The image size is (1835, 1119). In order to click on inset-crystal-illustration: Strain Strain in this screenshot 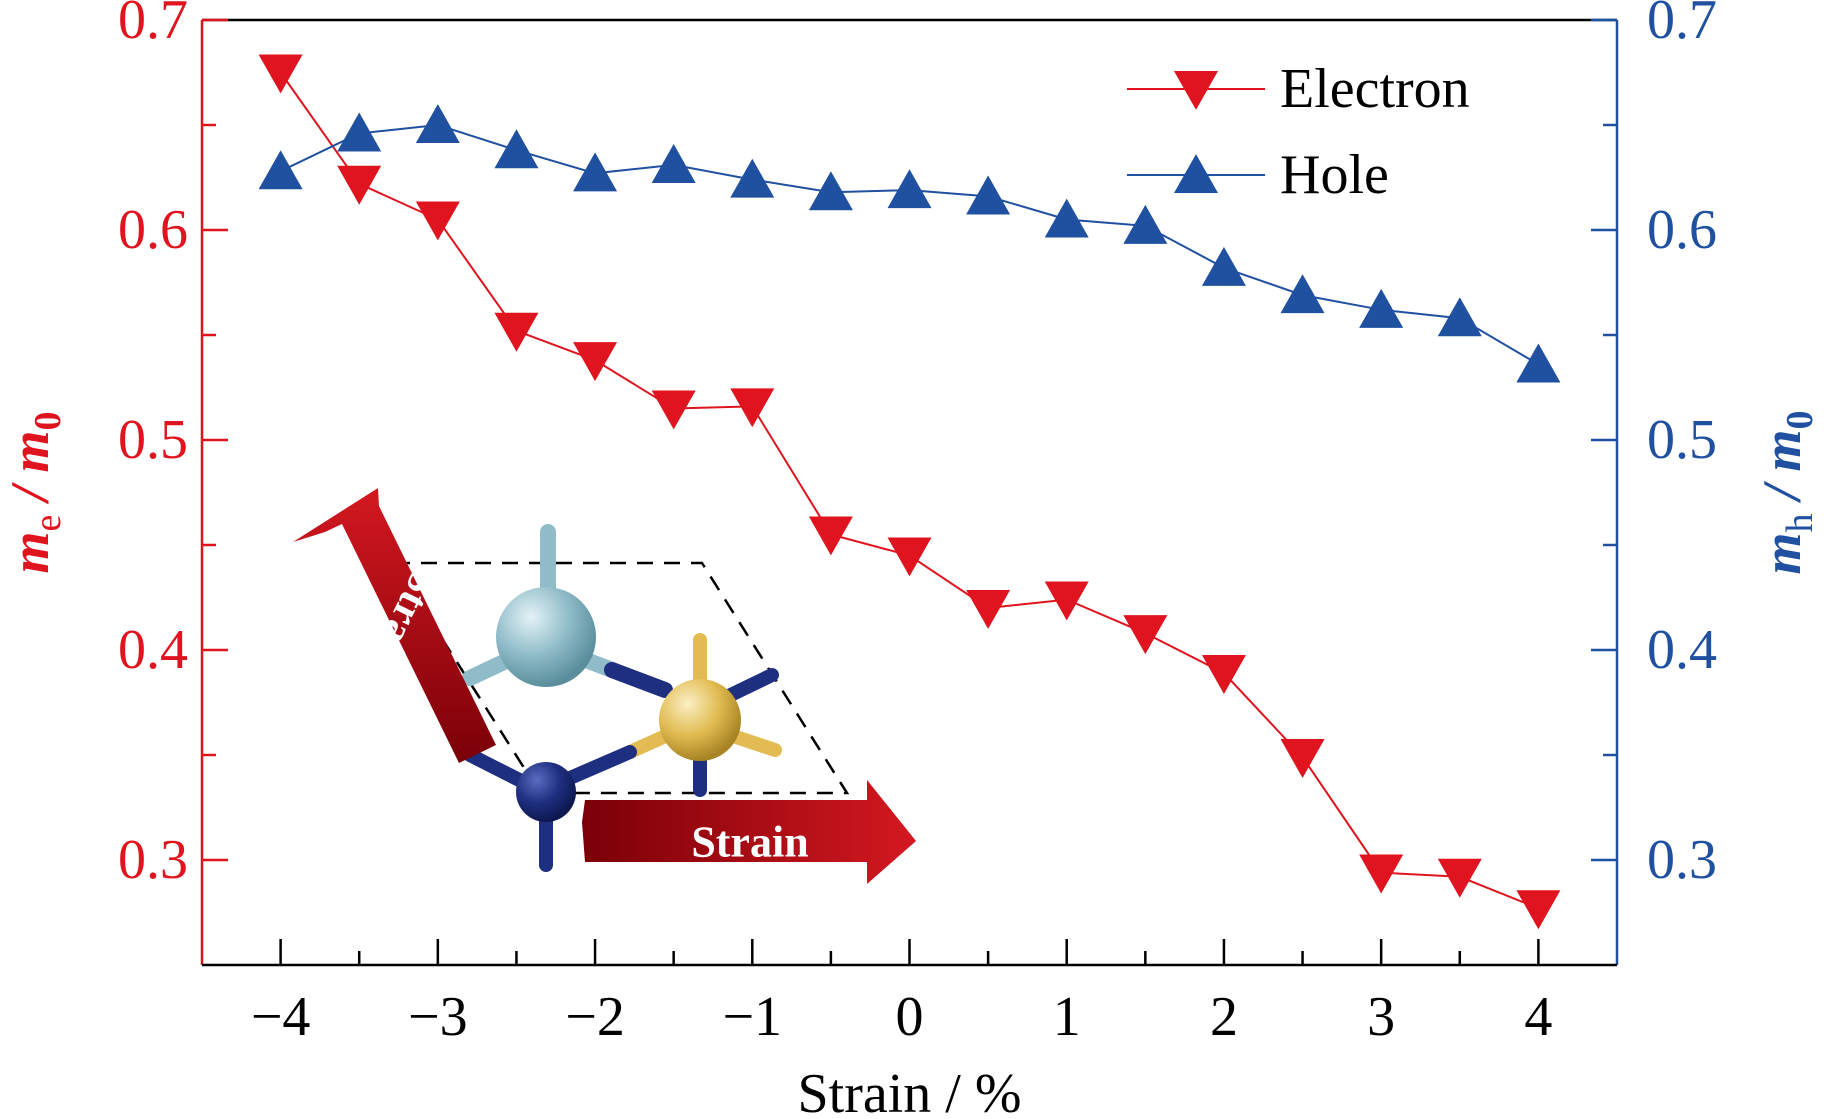, I will do `click(604, 686)`.